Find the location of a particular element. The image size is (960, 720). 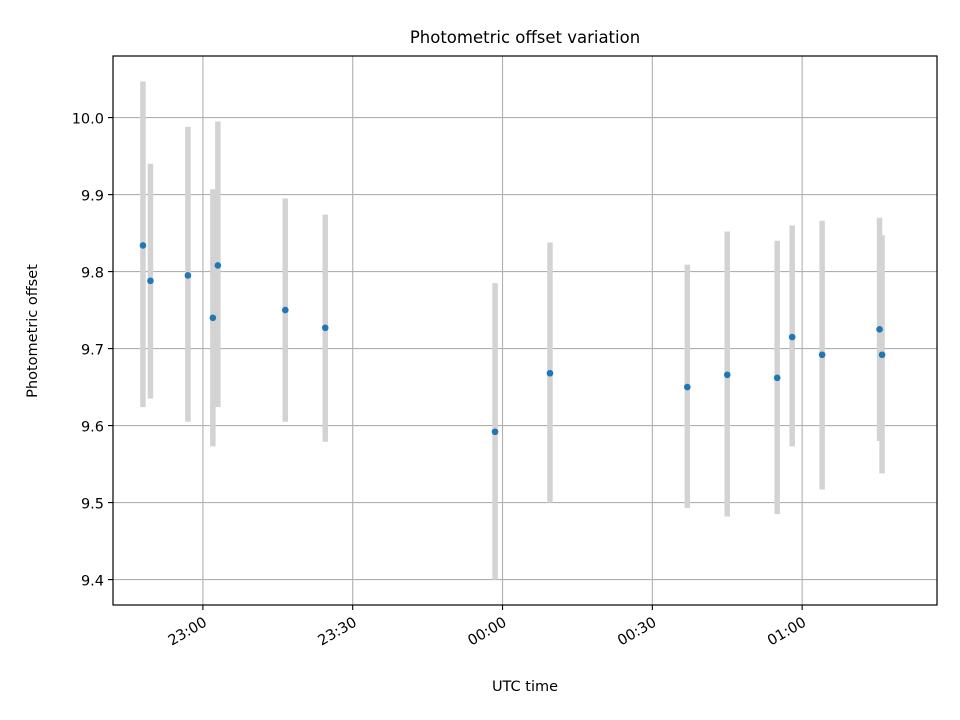

y-tick-label: 9.7 is located at coordinates (92, 351).